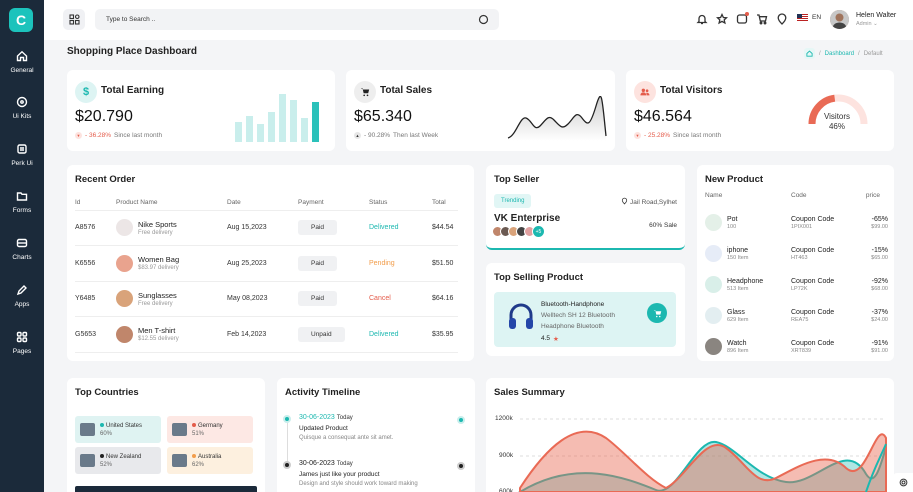 Image resolution: width=913 pixels, height=492 pixels. What do you see at coordinates (879, 257) in the screenshot?
I see `price: $65.00` at bounding box center [879, 257].